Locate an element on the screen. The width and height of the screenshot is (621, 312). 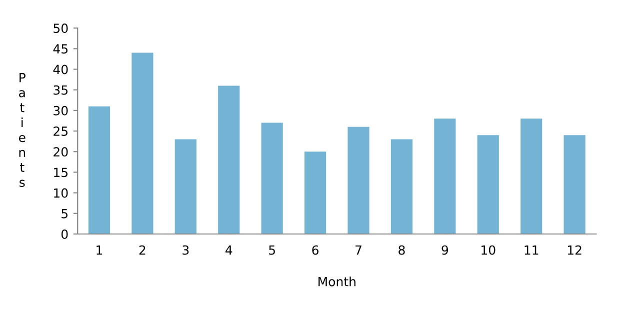
y-tick-label: 0 is located at coordinates (64, 234).